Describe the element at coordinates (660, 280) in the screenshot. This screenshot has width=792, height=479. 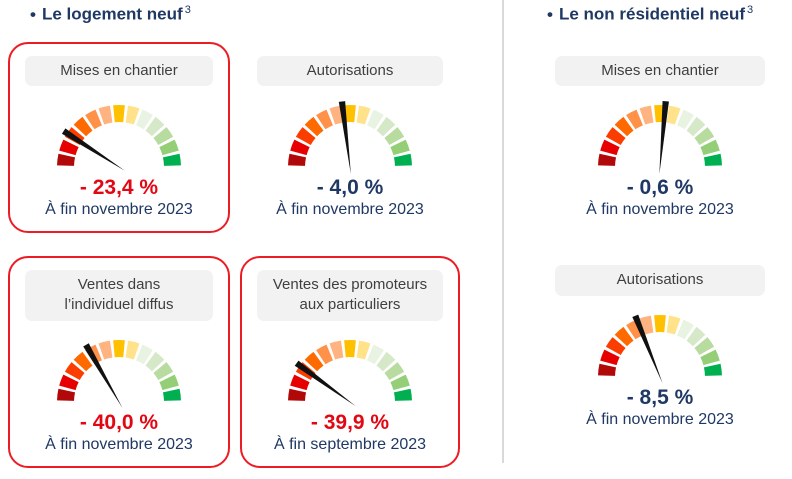
I see `gauge-label: Autorisations` at that location.